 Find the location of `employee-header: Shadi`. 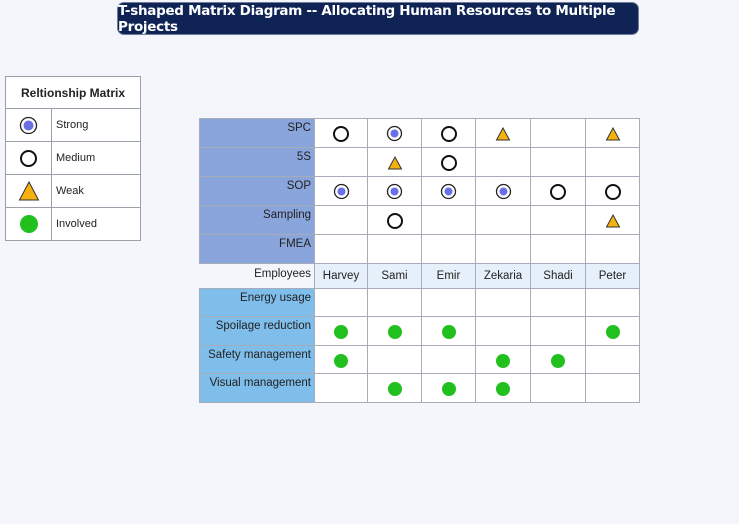

employee-header: Shadi is located at coordinates (558, 276).